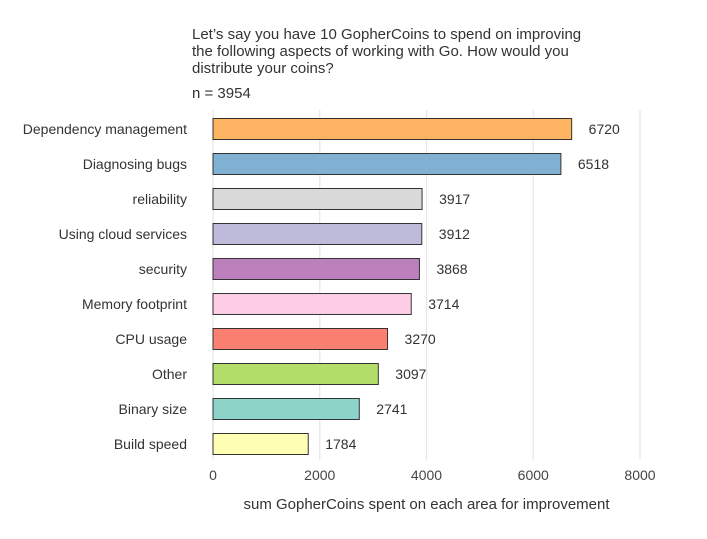 This screenshot has width=707, height=539. What do you see at coordinates (604, 129) in the screenshot?
I see `value-label: 6720` at bounding box center [604, 129].